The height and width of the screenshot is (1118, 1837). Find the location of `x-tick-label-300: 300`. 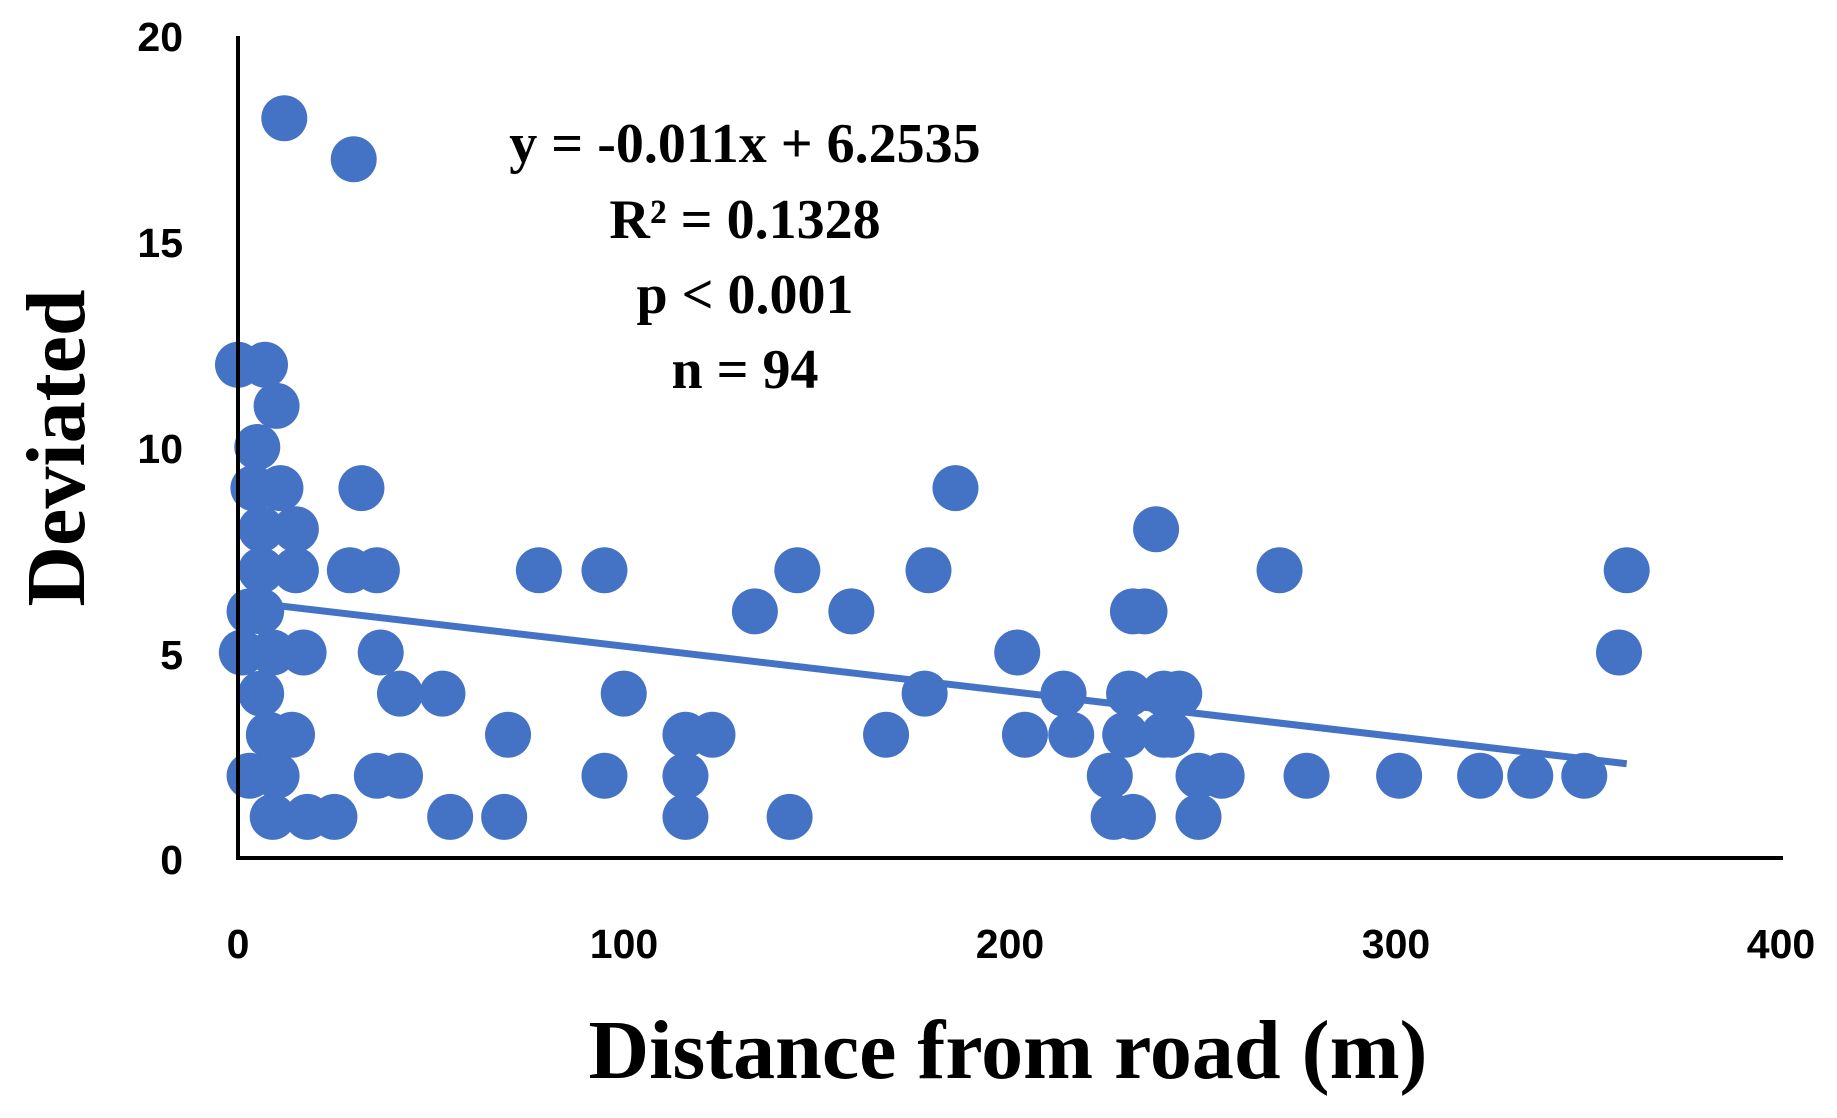

x-tick-label-300: 300 is located at coordinates (1396, 944).